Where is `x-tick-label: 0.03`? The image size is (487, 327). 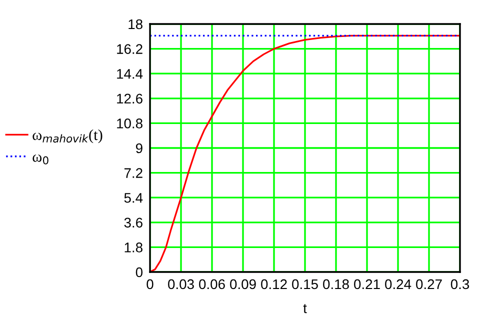
x-tick-label: 0.03 is located at coordinates (181, 284).